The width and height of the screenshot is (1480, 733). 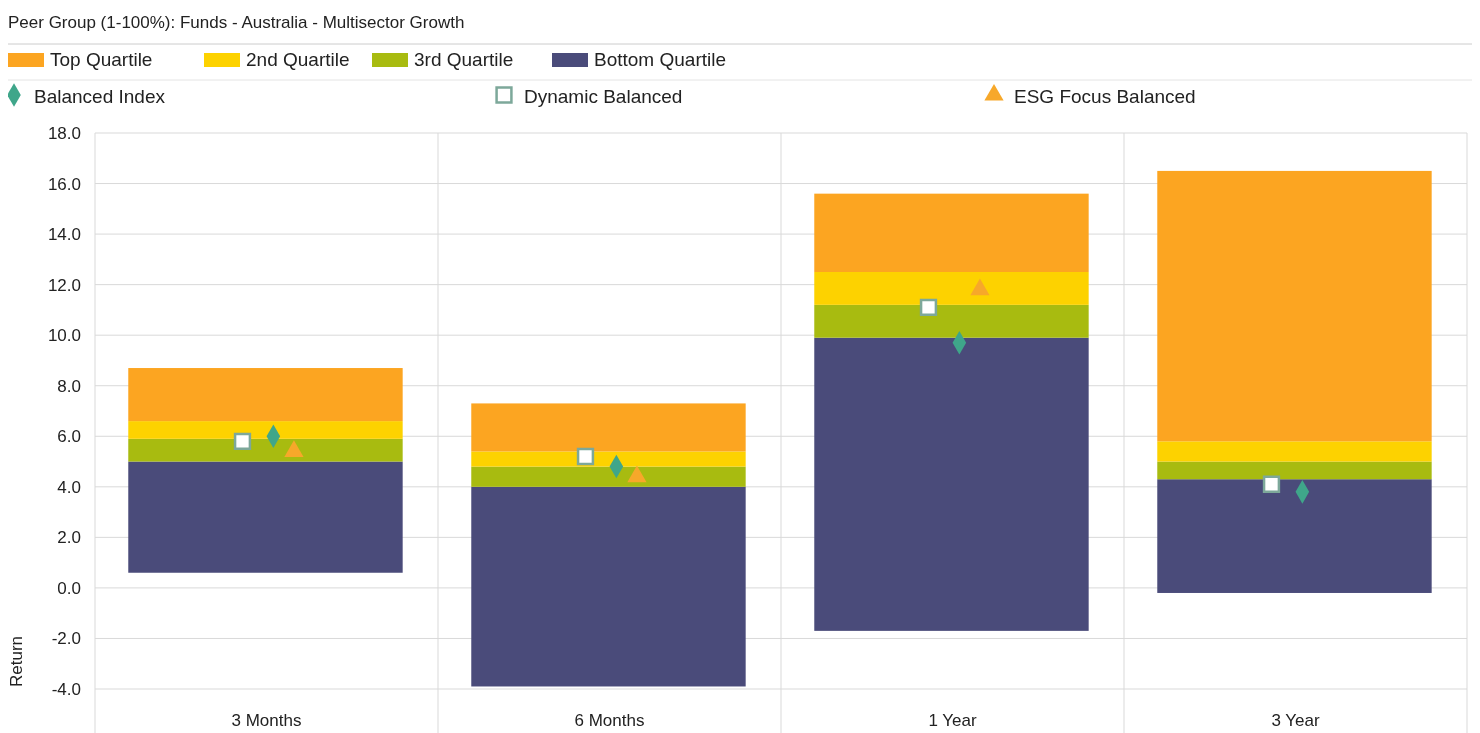 What do you see at coordinates (64, 285) in the screenshot?
I see `y-tick-label: 12.0` at bounding box center [64, 285].